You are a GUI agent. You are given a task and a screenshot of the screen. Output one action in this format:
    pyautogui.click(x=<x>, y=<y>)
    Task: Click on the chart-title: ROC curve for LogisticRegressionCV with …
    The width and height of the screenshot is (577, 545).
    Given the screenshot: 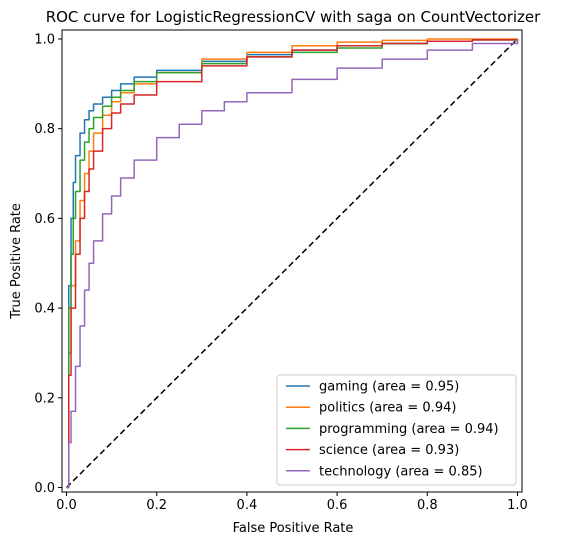 What is the action you would take?
    pyautogui.click(x=293, y=17)
    